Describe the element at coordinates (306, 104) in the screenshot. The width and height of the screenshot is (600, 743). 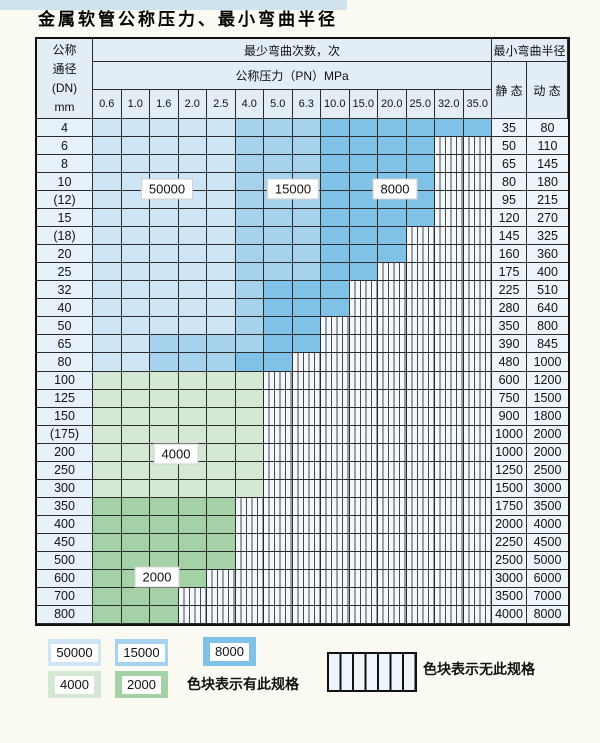
I see `pn-column-header: 6.3` at that location.